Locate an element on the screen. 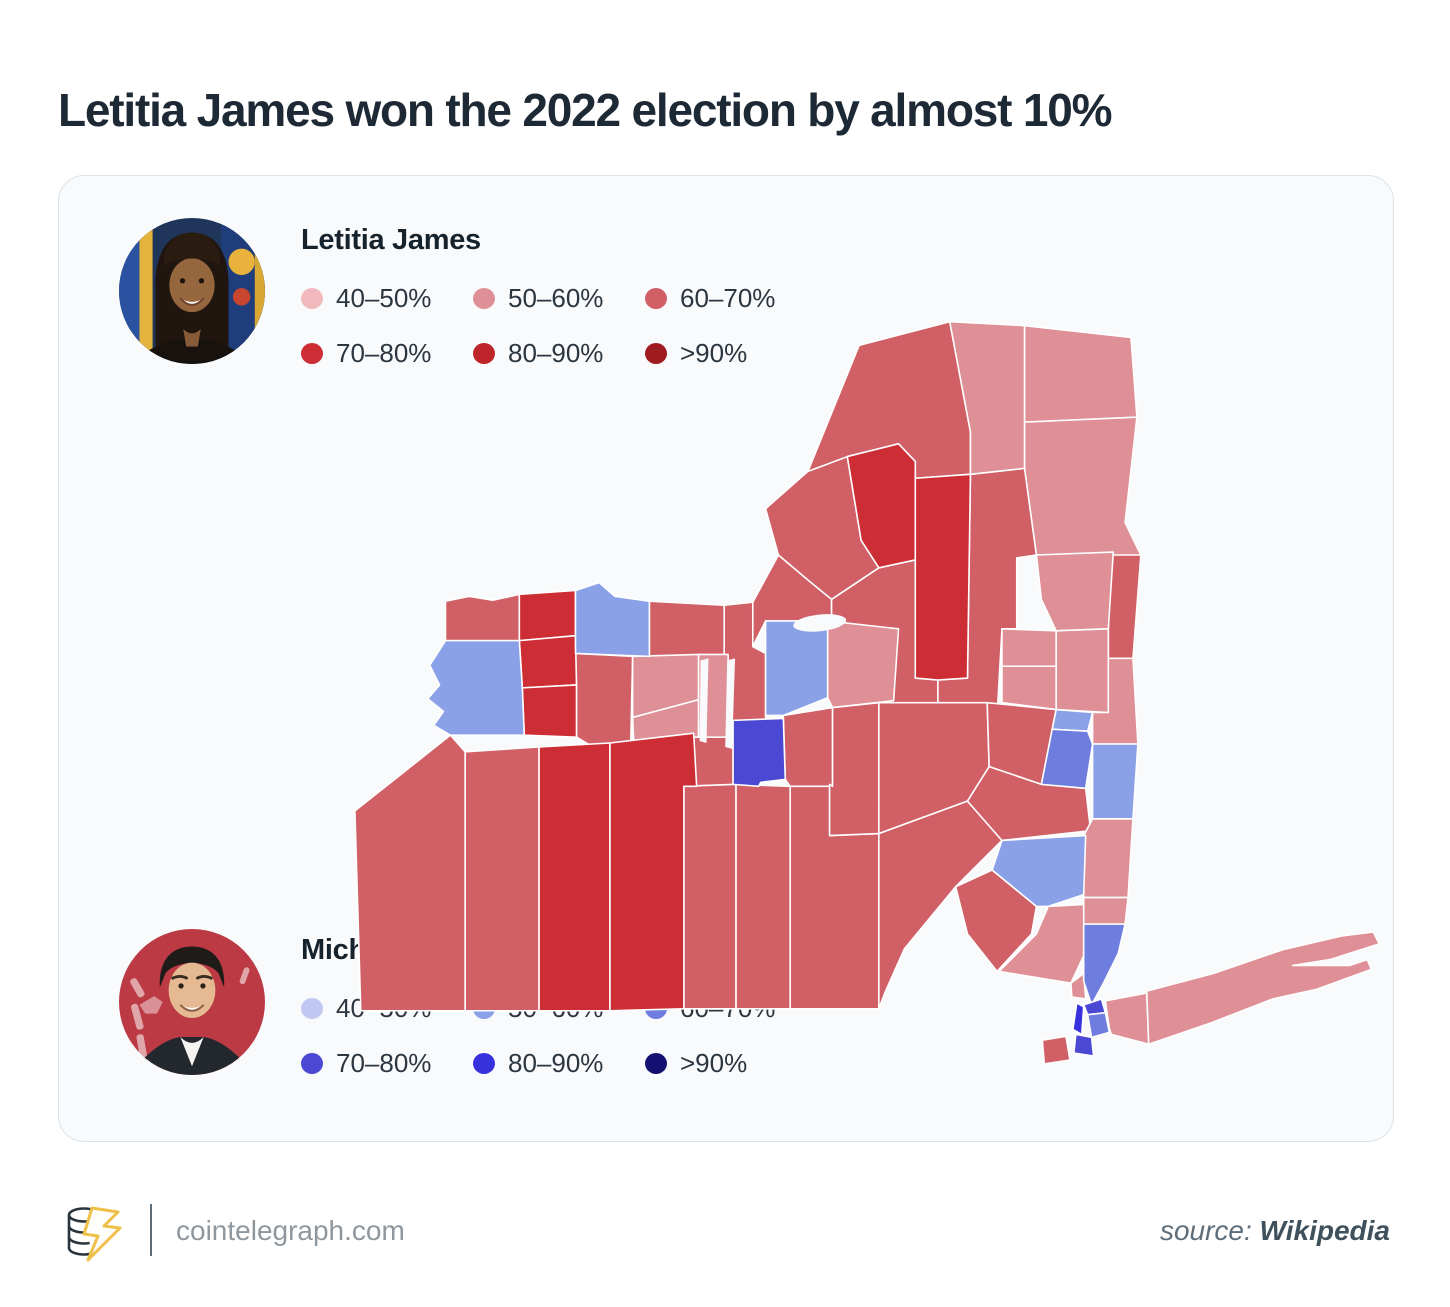 The image size is (1450, 1307). legend-grid: 40–50% 50–60% 60–70% 70–80% 80–90% >90% is located at coordinates (581, 326).